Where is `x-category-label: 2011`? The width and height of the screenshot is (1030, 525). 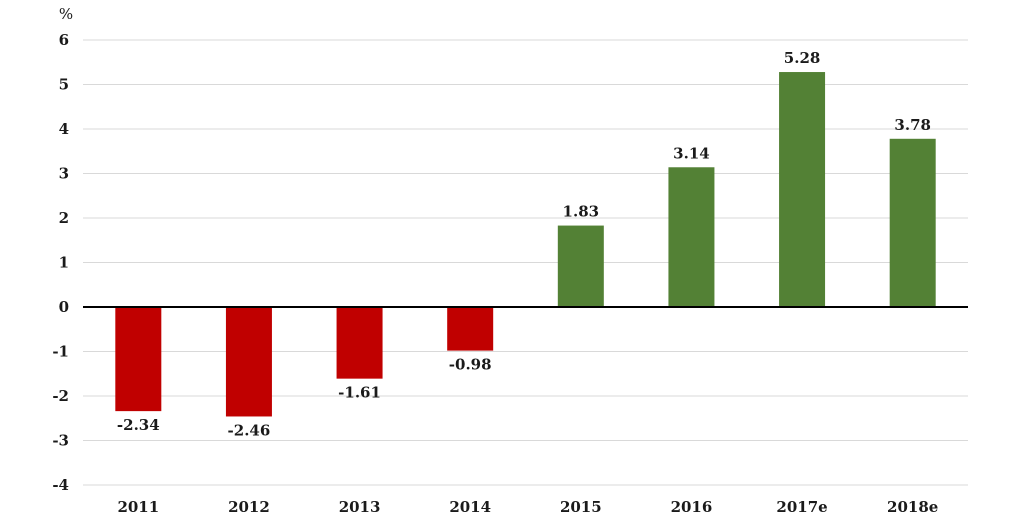
x-category-label: 2011 is located at coordinates (138, 507).